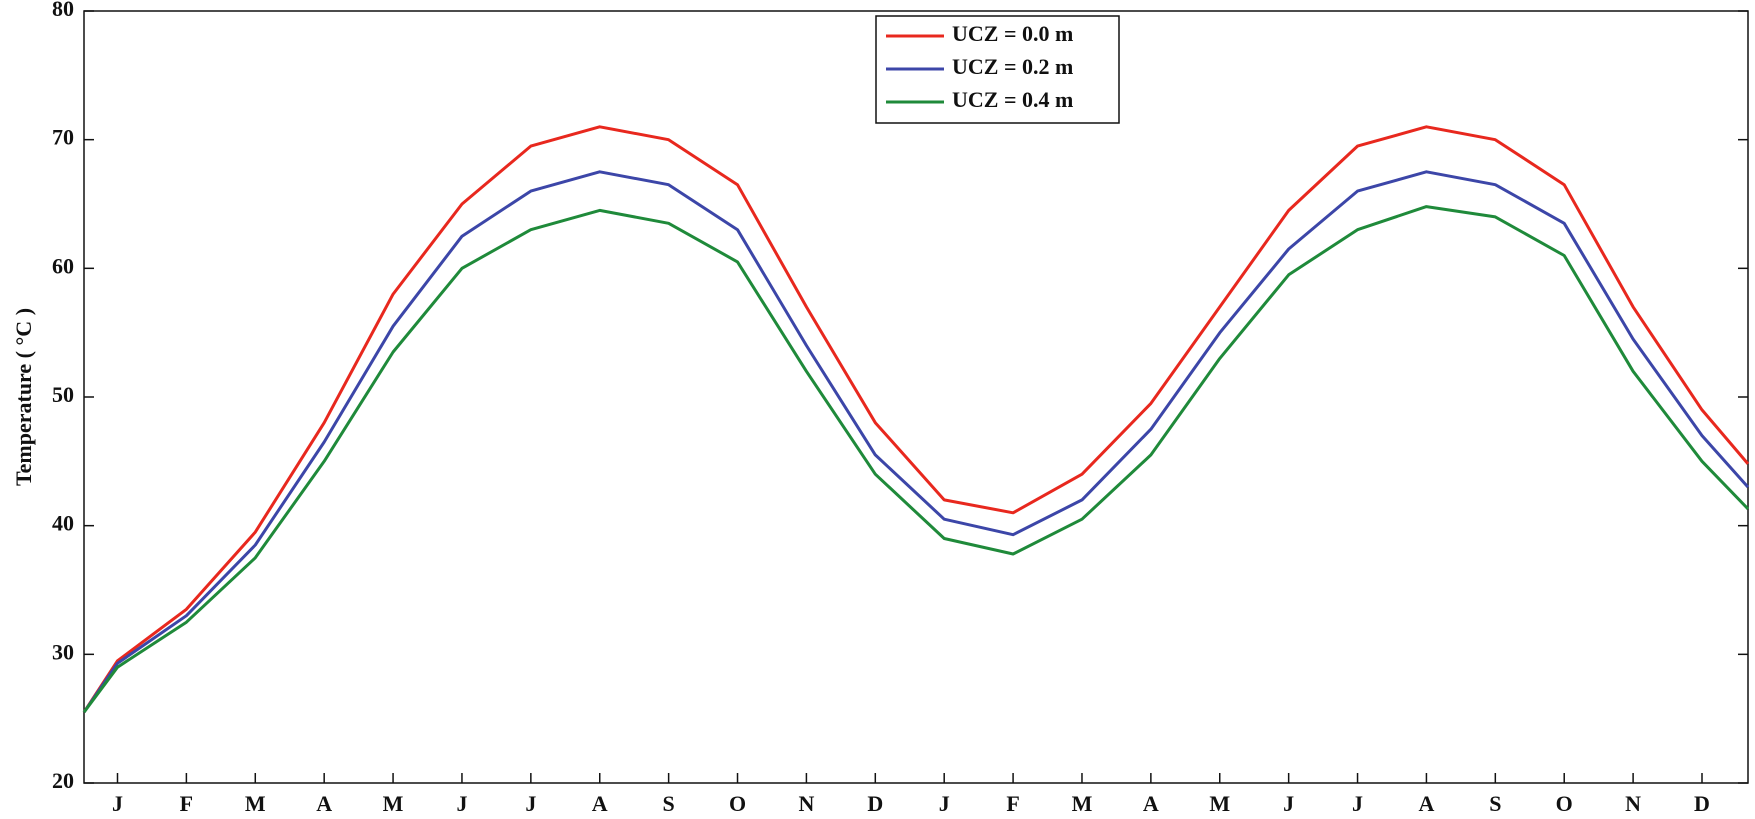 The image size is (1755, 819). What do you see at coordinates (63, 780) in the screenshot?
I see `y-tick-label: 20` at bounding box center [63, 780].